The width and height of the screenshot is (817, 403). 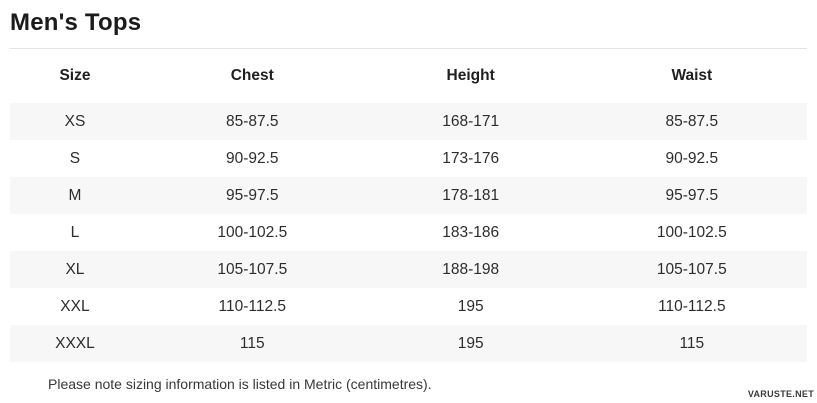 What do you see at coordinates (252, 343) in the screenshot?
I see `cell-chest: 115` at bounding box center [252, 343].